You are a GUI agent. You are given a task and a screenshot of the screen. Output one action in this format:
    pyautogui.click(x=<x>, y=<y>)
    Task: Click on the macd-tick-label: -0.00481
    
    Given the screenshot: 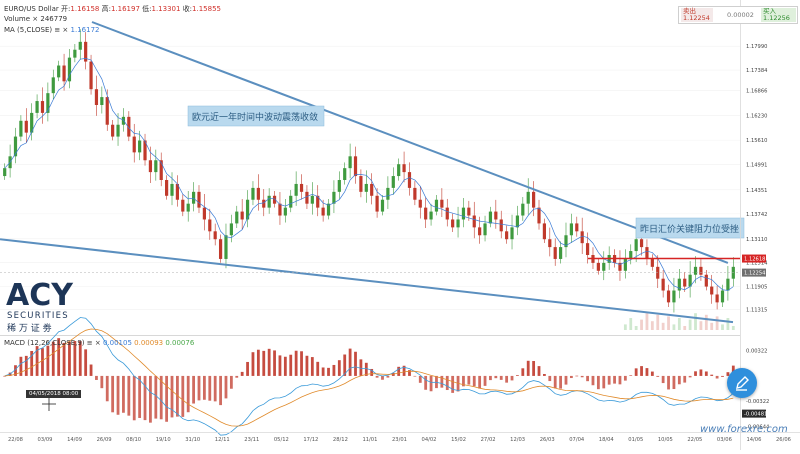 What is the action you would take?
    pyautogui.click(x=755, y=415)
    